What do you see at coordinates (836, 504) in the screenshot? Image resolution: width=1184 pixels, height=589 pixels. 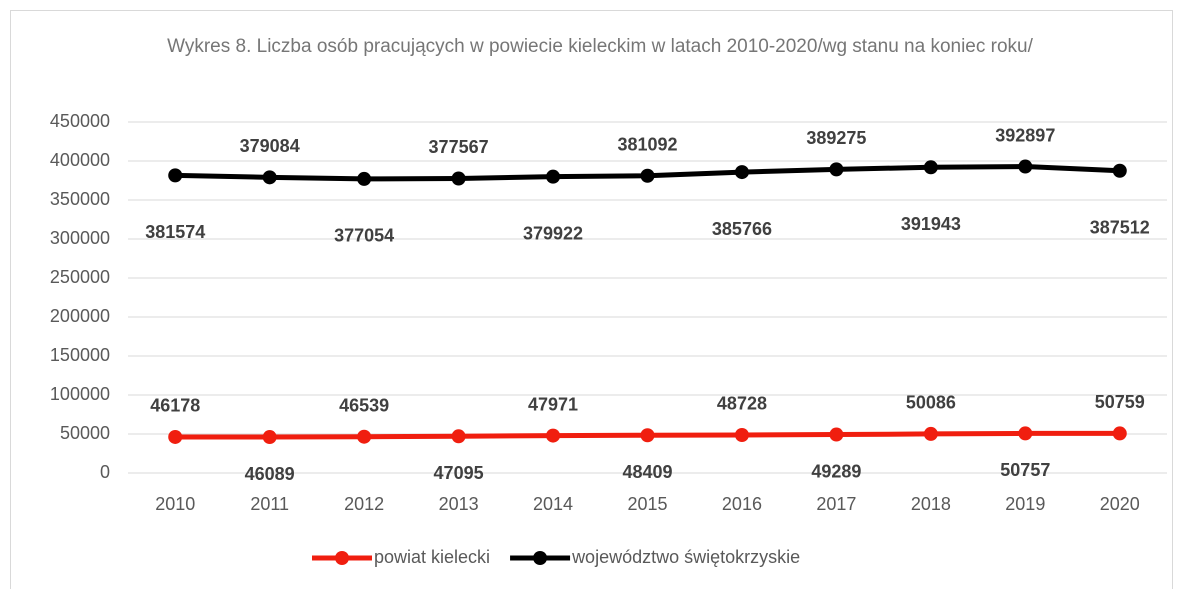 I see `x-tick-label: 2017` at bounding box center [836, 504].